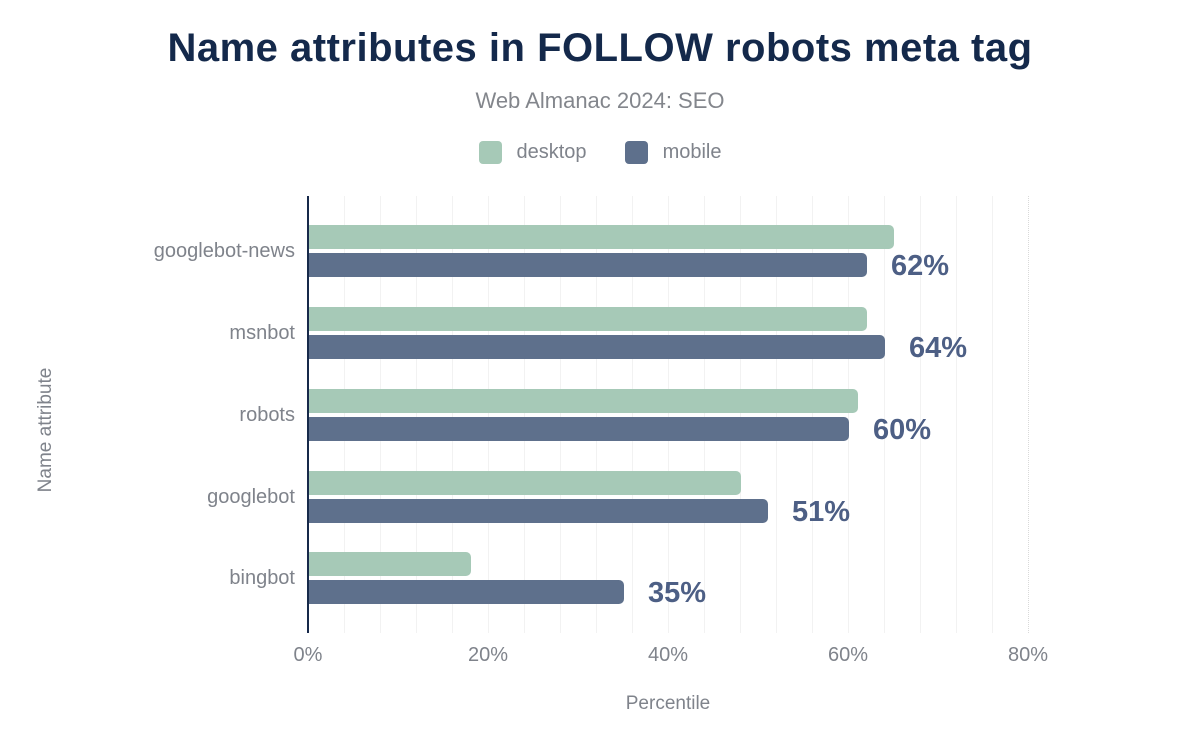 The height and width of the screenshot is (742, 1200). Describe the element at coordinates (677, 593) in the screenshot. I see `data-label: 35%` at that location.